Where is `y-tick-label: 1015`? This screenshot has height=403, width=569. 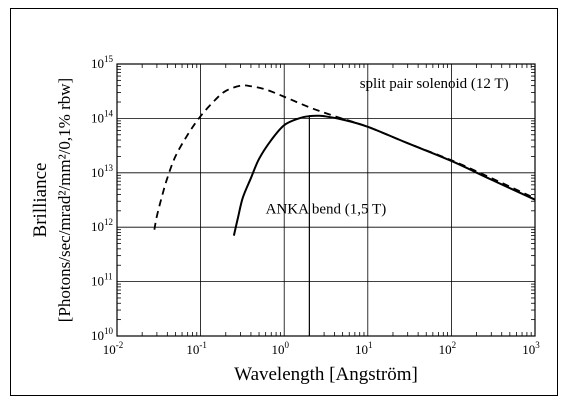
y-tick-label: 1015 is located at coordinates (102, 62).